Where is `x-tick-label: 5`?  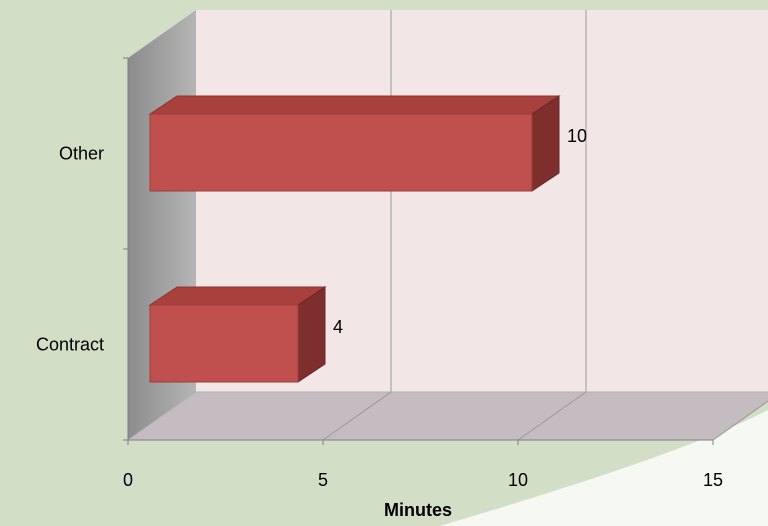 x-tick-label: 5 is located at coordinates (323, 480).